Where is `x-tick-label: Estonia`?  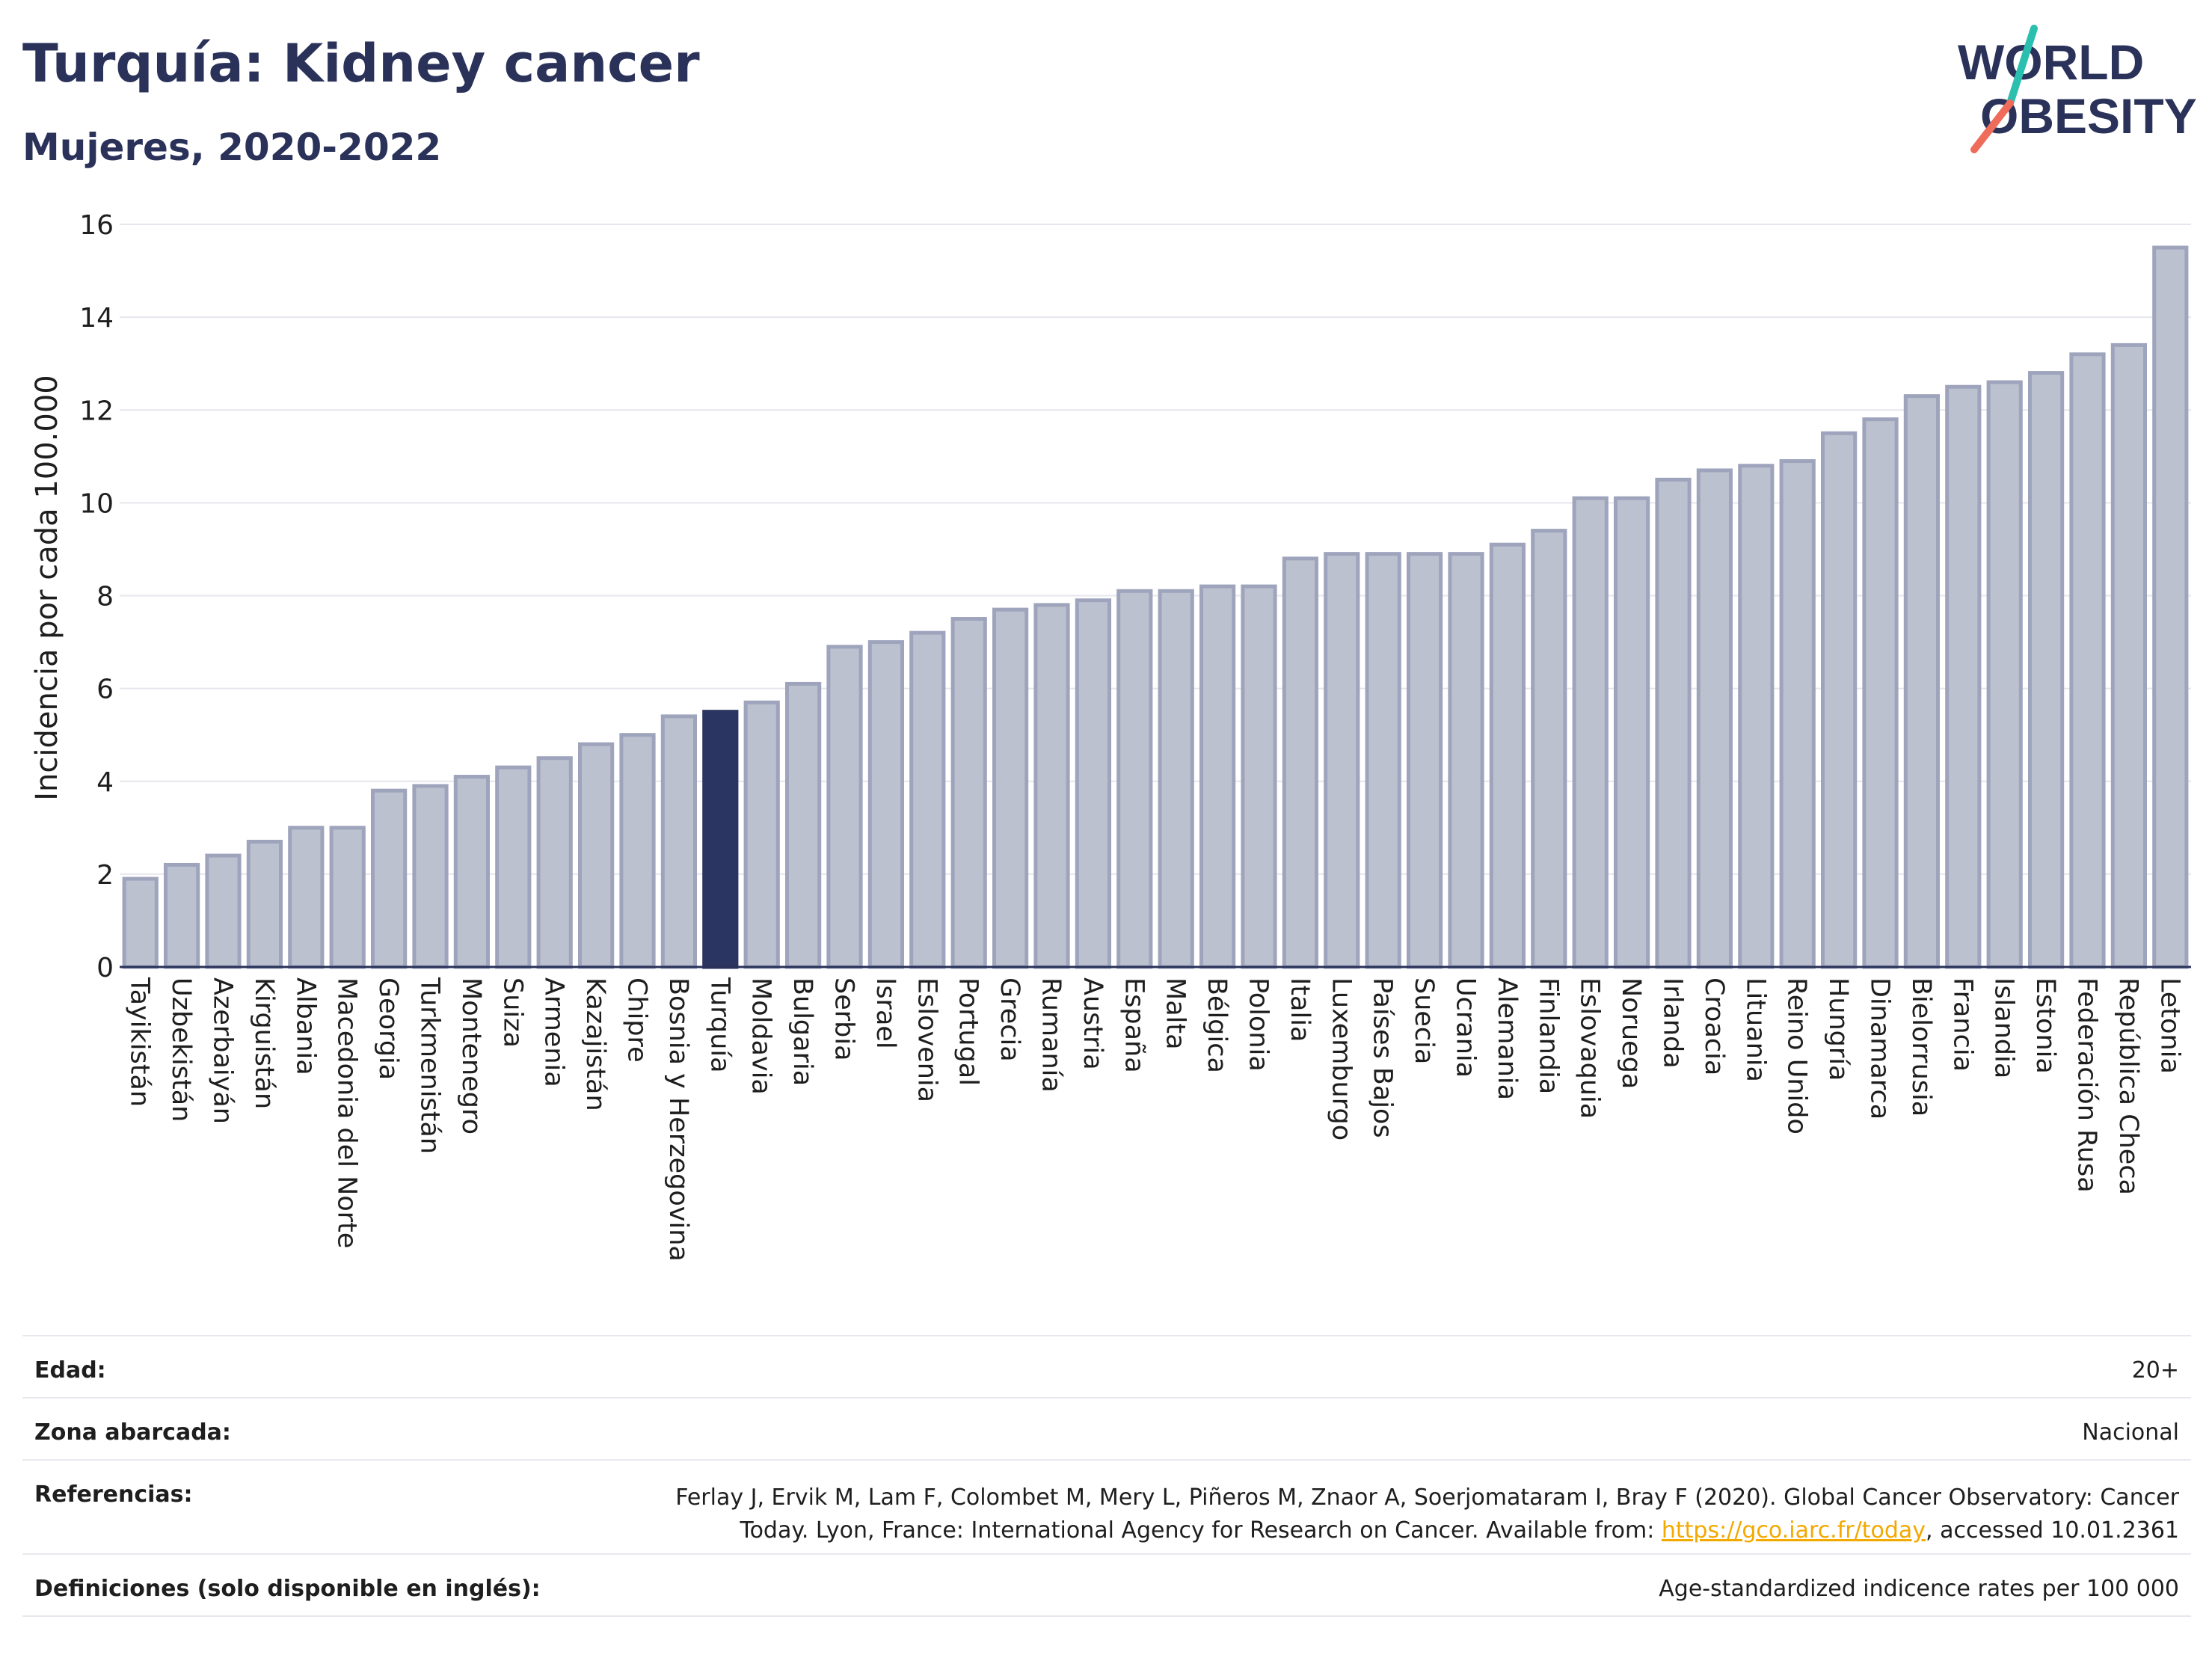
x-tick-label: Estonia is located at coordinates (2045, 1025).